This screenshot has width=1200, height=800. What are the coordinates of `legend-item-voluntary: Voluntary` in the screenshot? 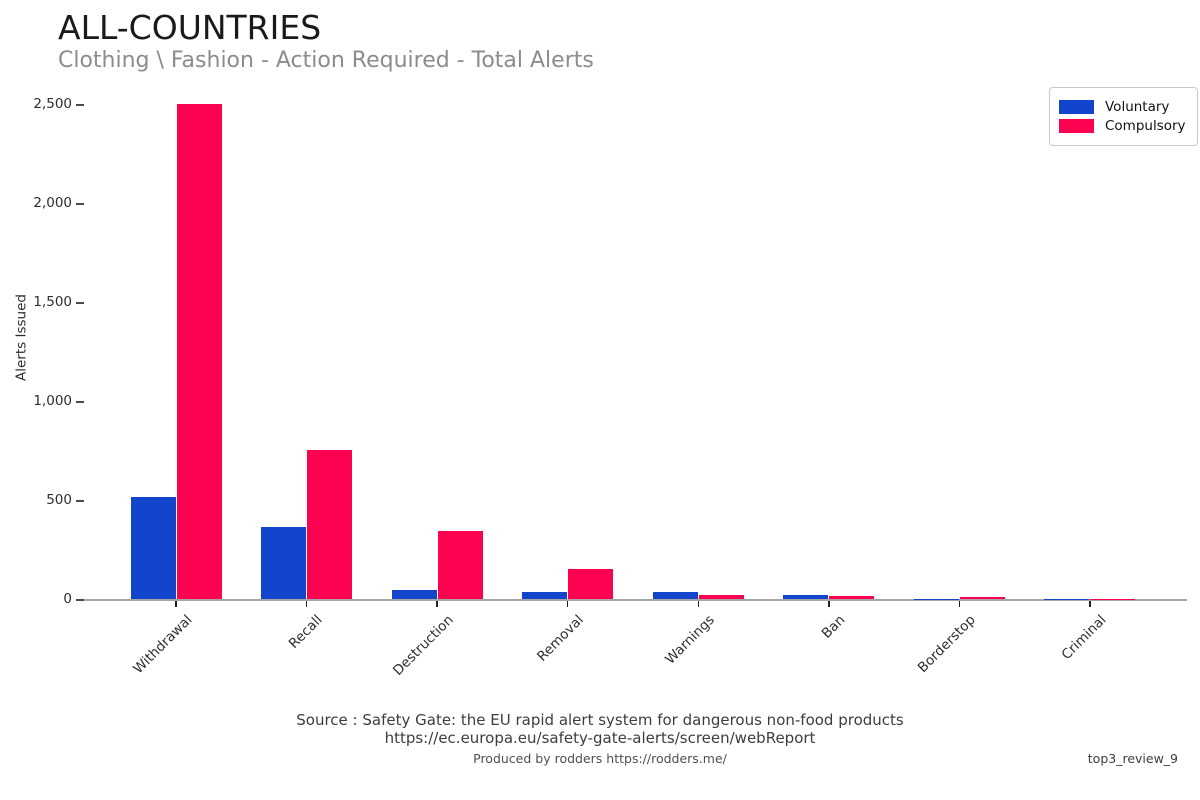 It's located at (1122, 107).